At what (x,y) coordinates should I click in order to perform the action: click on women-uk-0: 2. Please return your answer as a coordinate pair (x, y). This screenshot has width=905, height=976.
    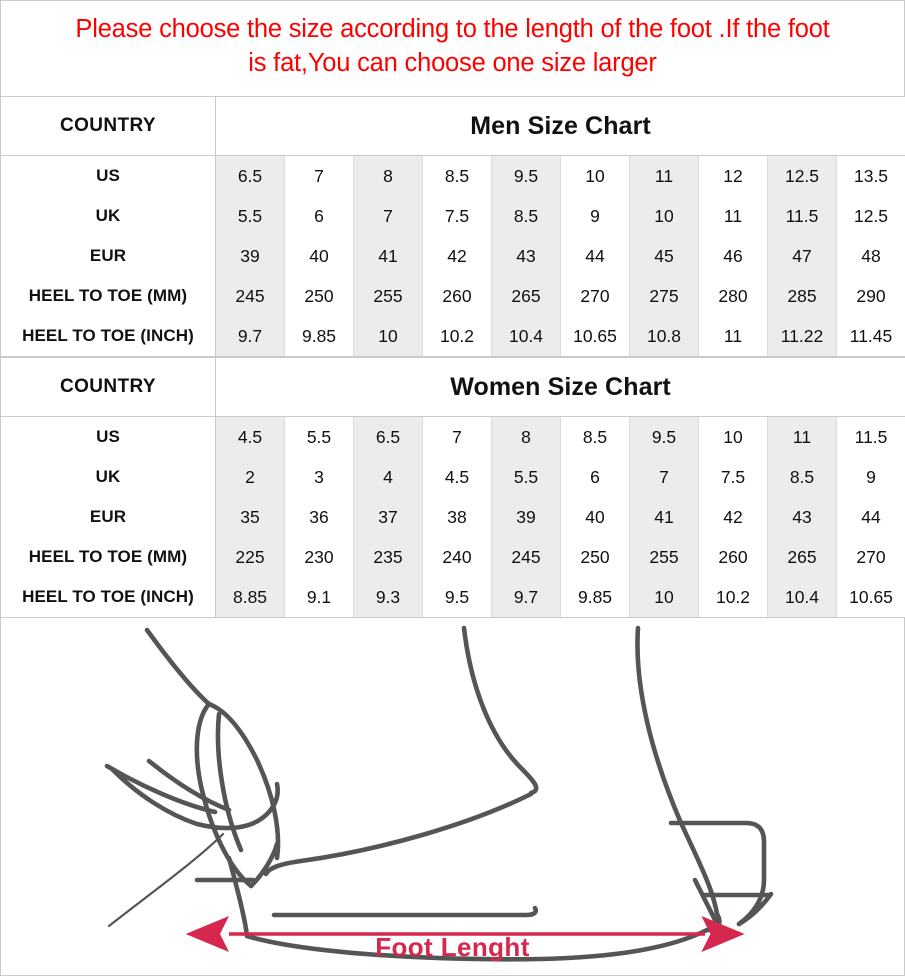
    Looking at the image, I should click on (250, 477).